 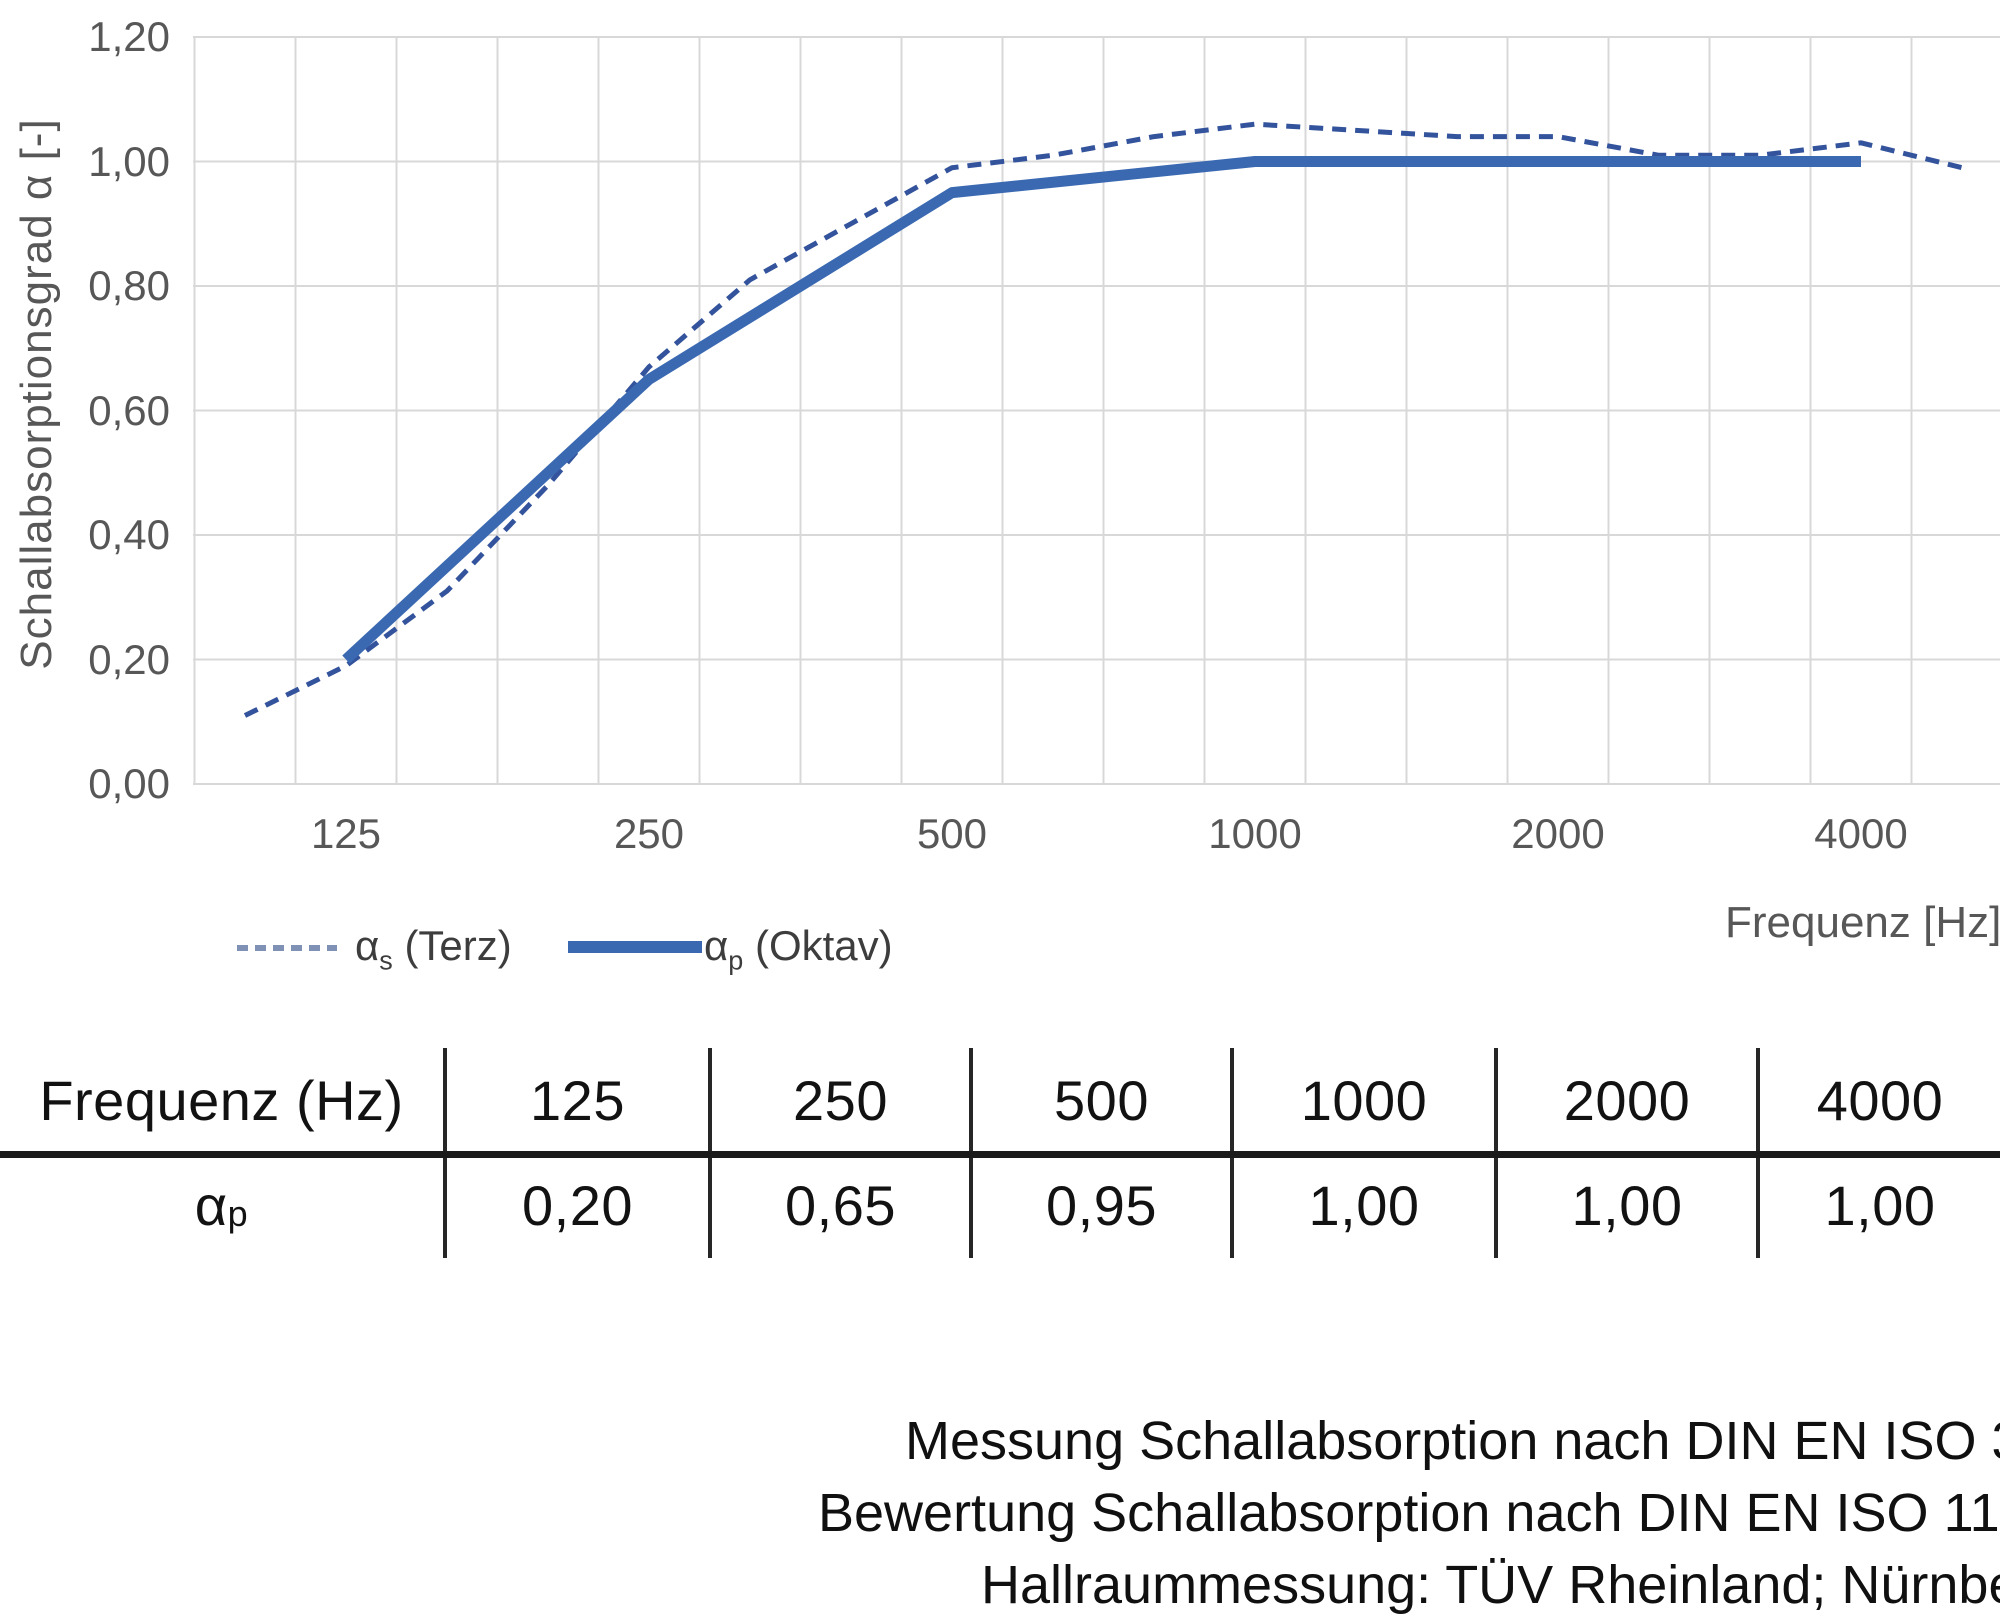 I want to click on y-tick-label: 1,20, so click(x=129, y=36).